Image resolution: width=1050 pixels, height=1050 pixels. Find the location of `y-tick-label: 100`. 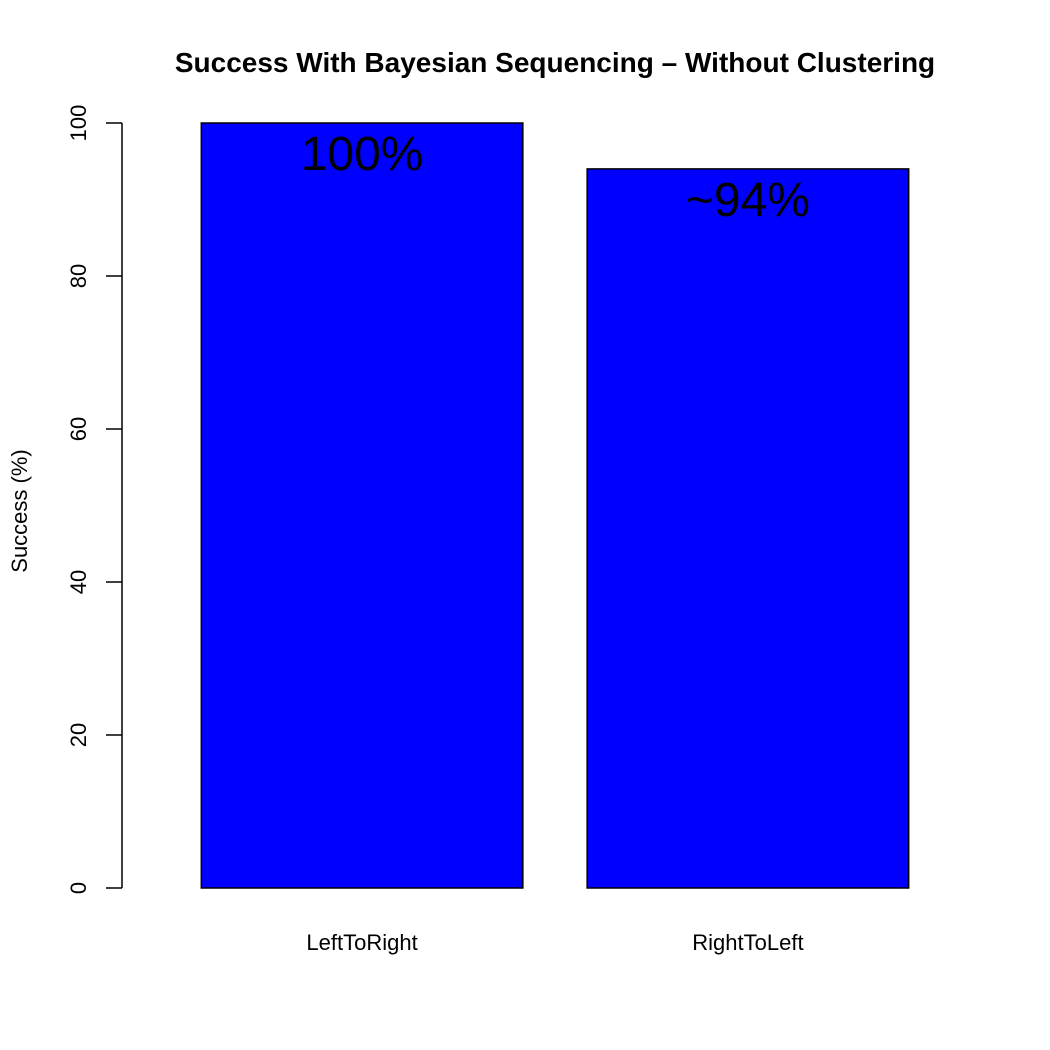

y-tick-label: 100 is located at coordinates (78, 123).